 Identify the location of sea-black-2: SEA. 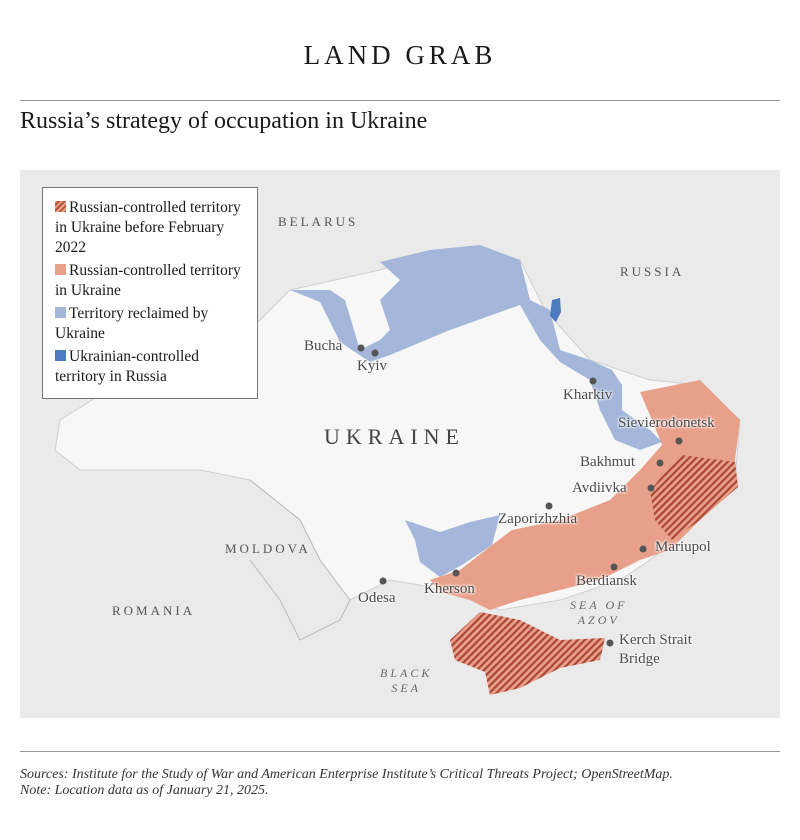
(406, 688).